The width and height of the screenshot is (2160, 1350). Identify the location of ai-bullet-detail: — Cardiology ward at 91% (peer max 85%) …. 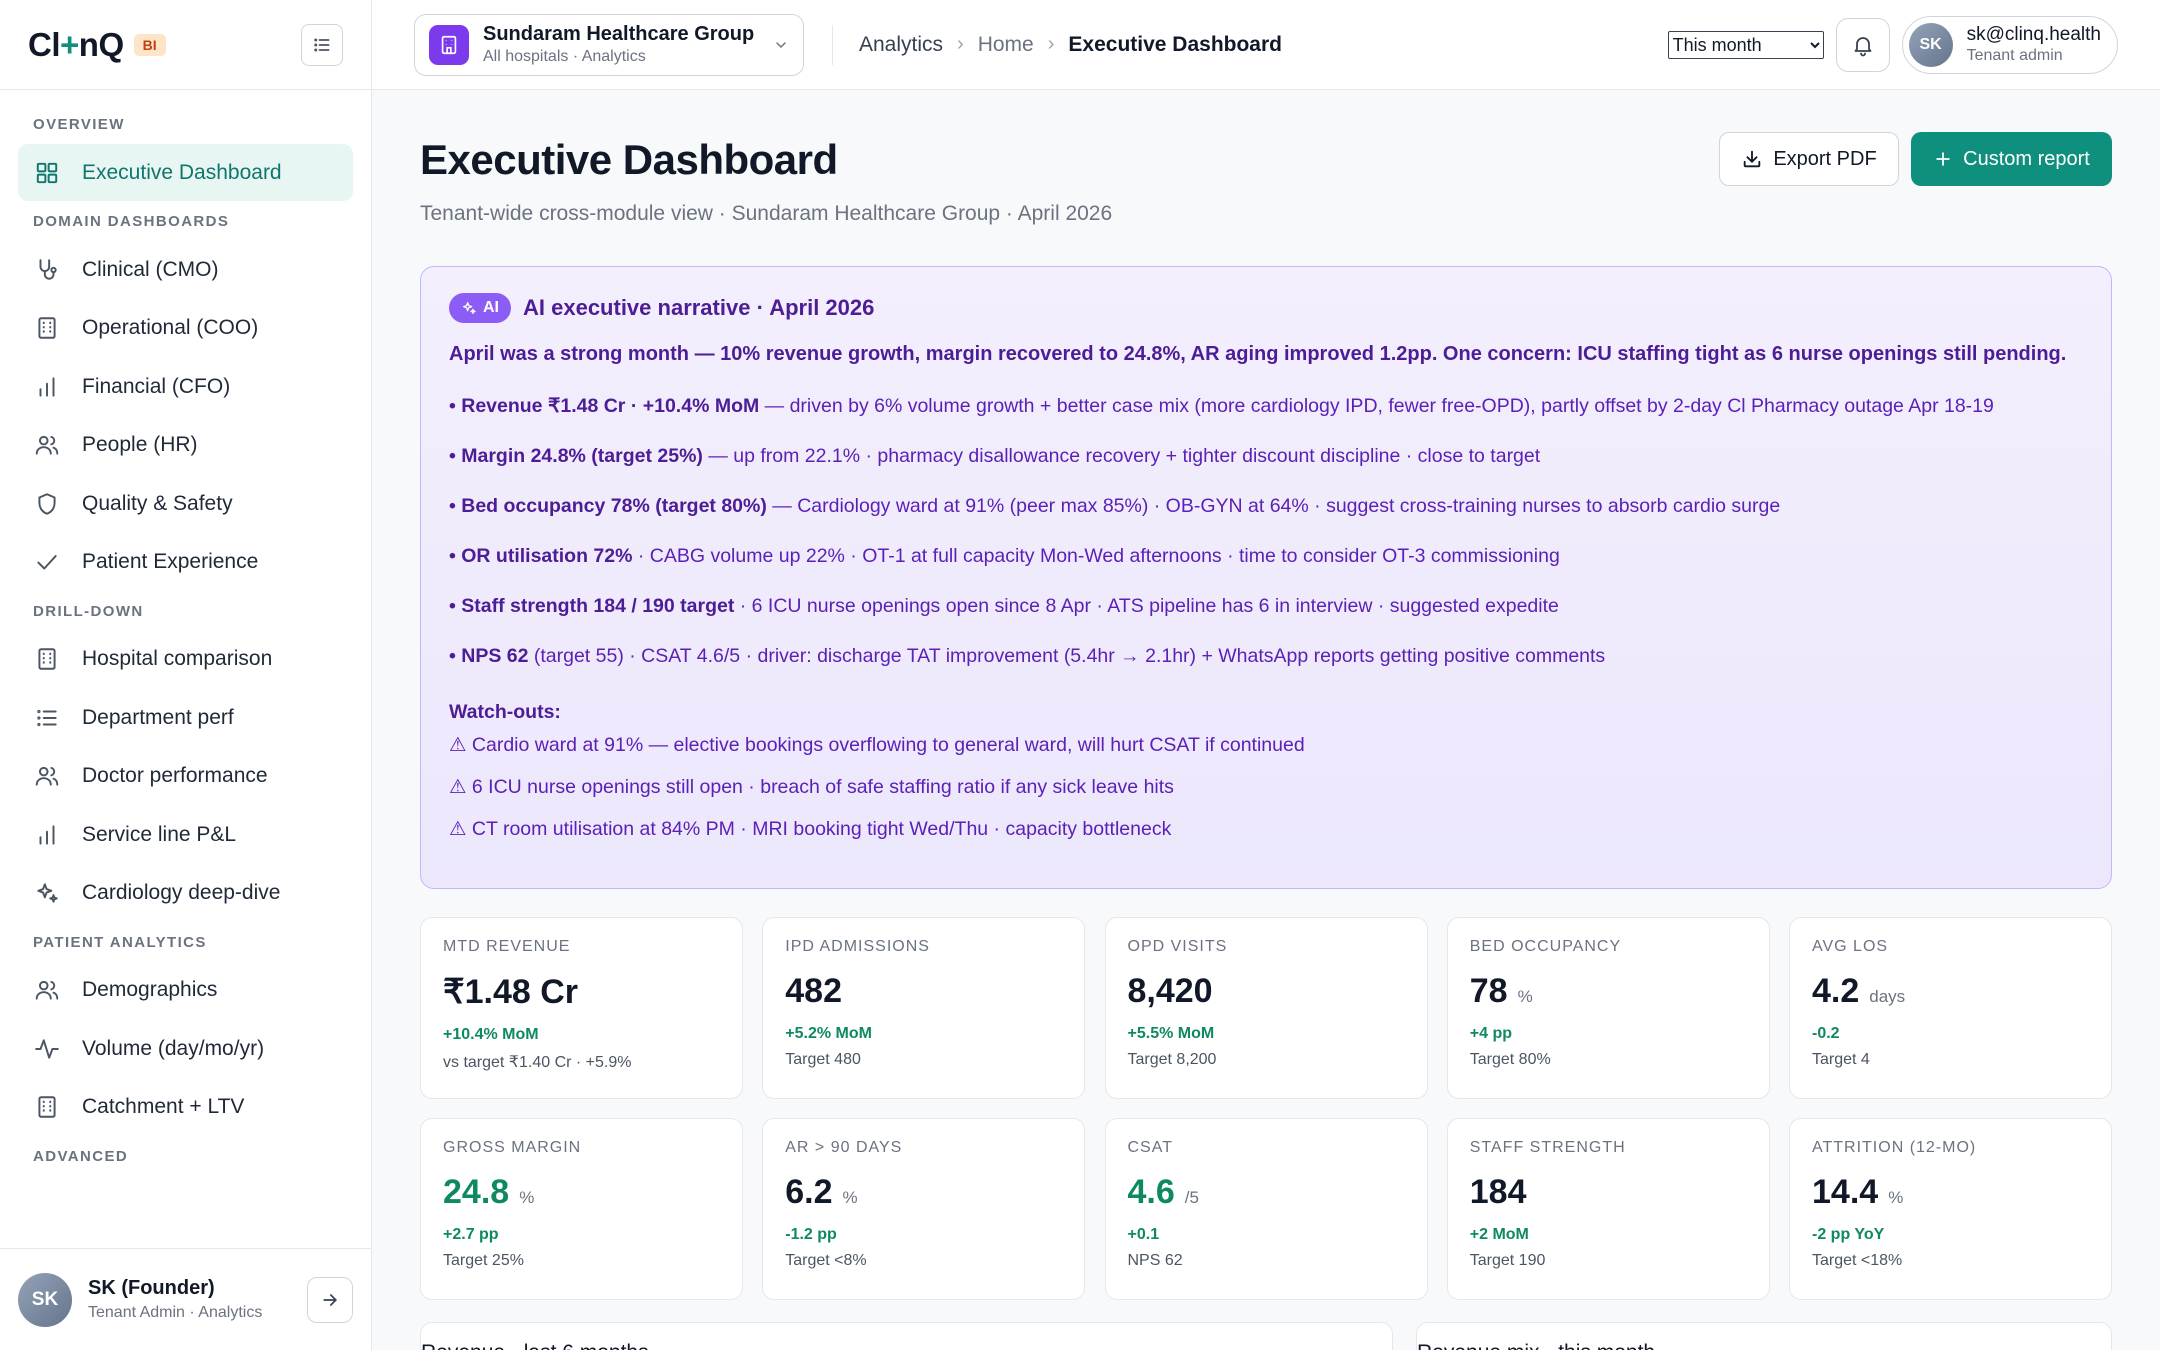
(1273, 506).